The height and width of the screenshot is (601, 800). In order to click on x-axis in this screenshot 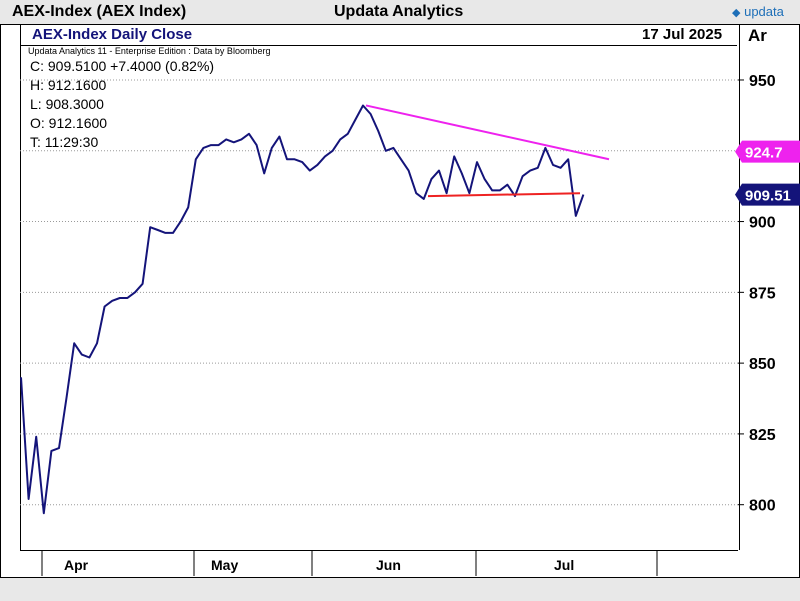, I will do `click(379, 563)`.